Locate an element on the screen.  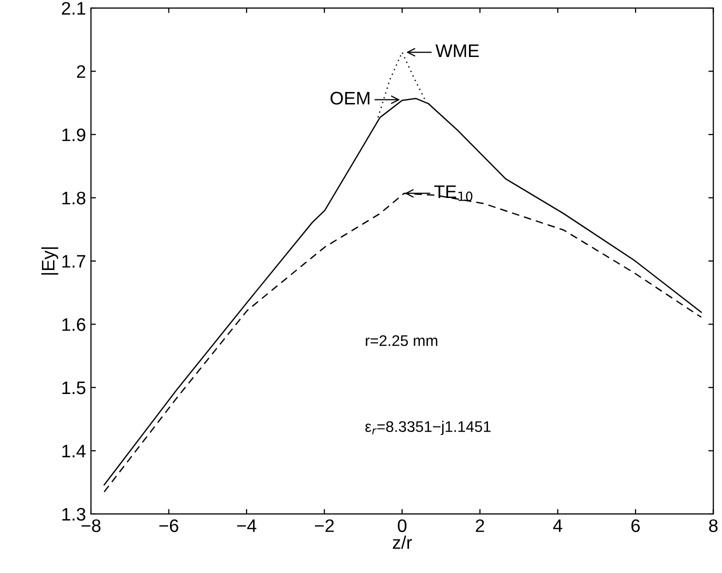
annotation: TE$_{10}$ is located at coordinates (453, 194).